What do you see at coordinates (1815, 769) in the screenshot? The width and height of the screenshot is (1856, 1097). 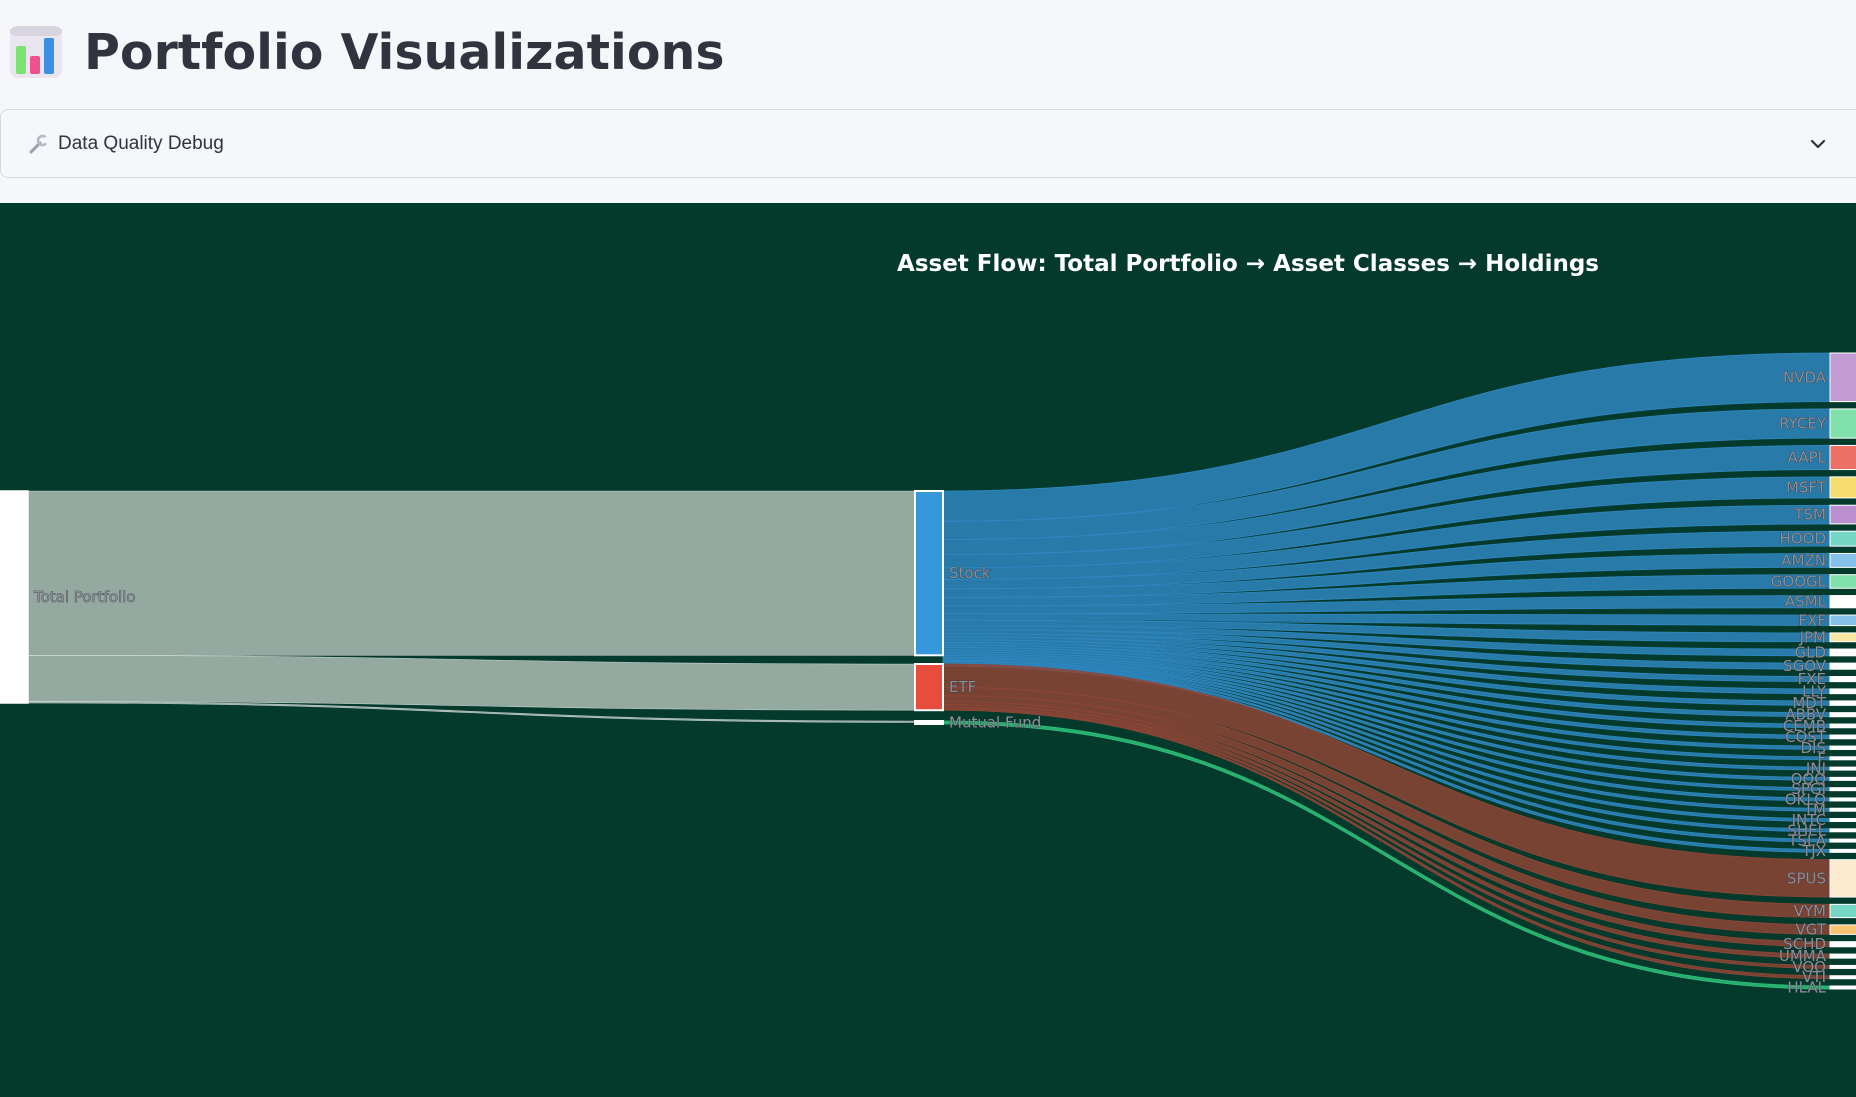 I see `node-label-jnj: JNJ` at bounding box center [1815, 769].